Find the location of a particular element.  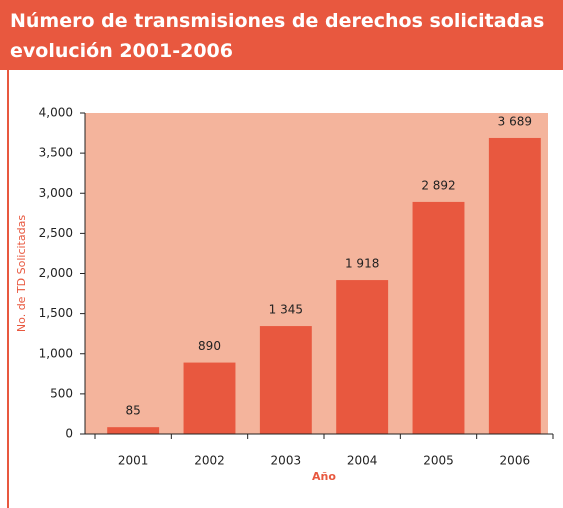

value-label: 890 is located at coordinates (209, 346).